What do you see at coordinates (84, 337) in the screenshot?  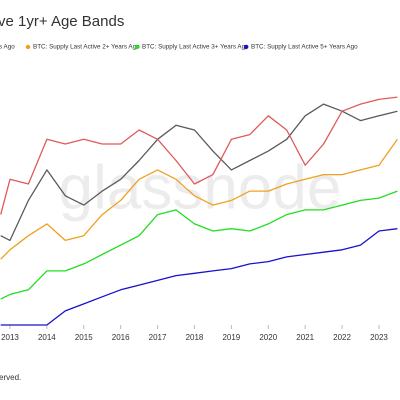 I see `x-tick-label: 2015` at bounding box center [84, 337].